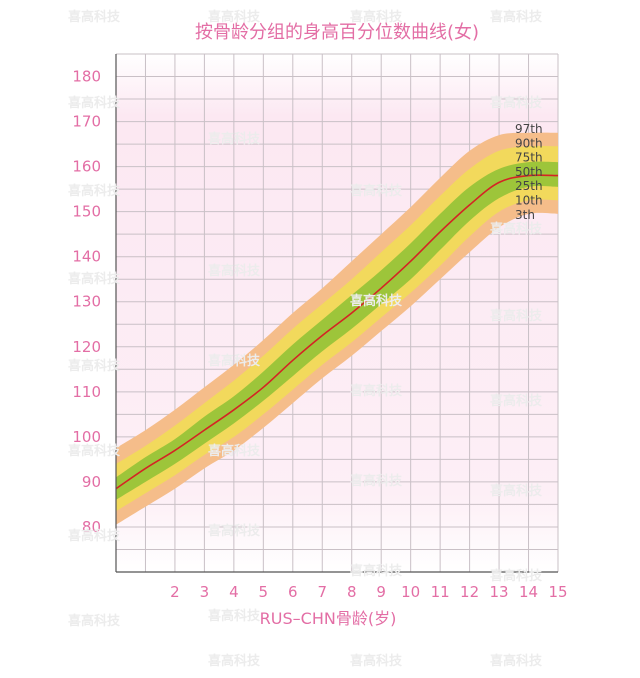 Image resolution: width=640 pixels, height=678 pixels. I want to click on y-tick-label: 180, so click(86, 77).